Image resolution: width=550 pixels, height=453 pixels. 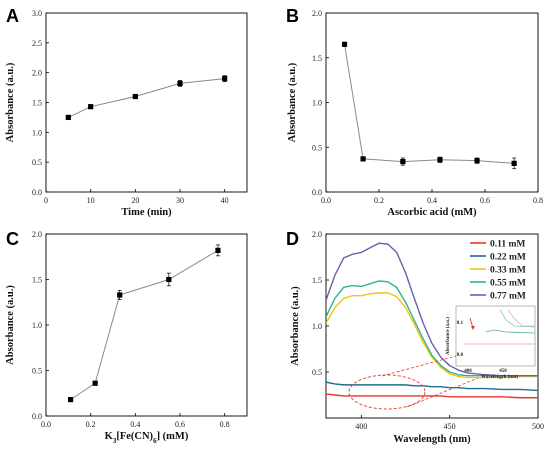 What do you see at coordinates (292, 16) in the screenshot?
I see `panel-letter-b: B` at bounding box center [292, 16].